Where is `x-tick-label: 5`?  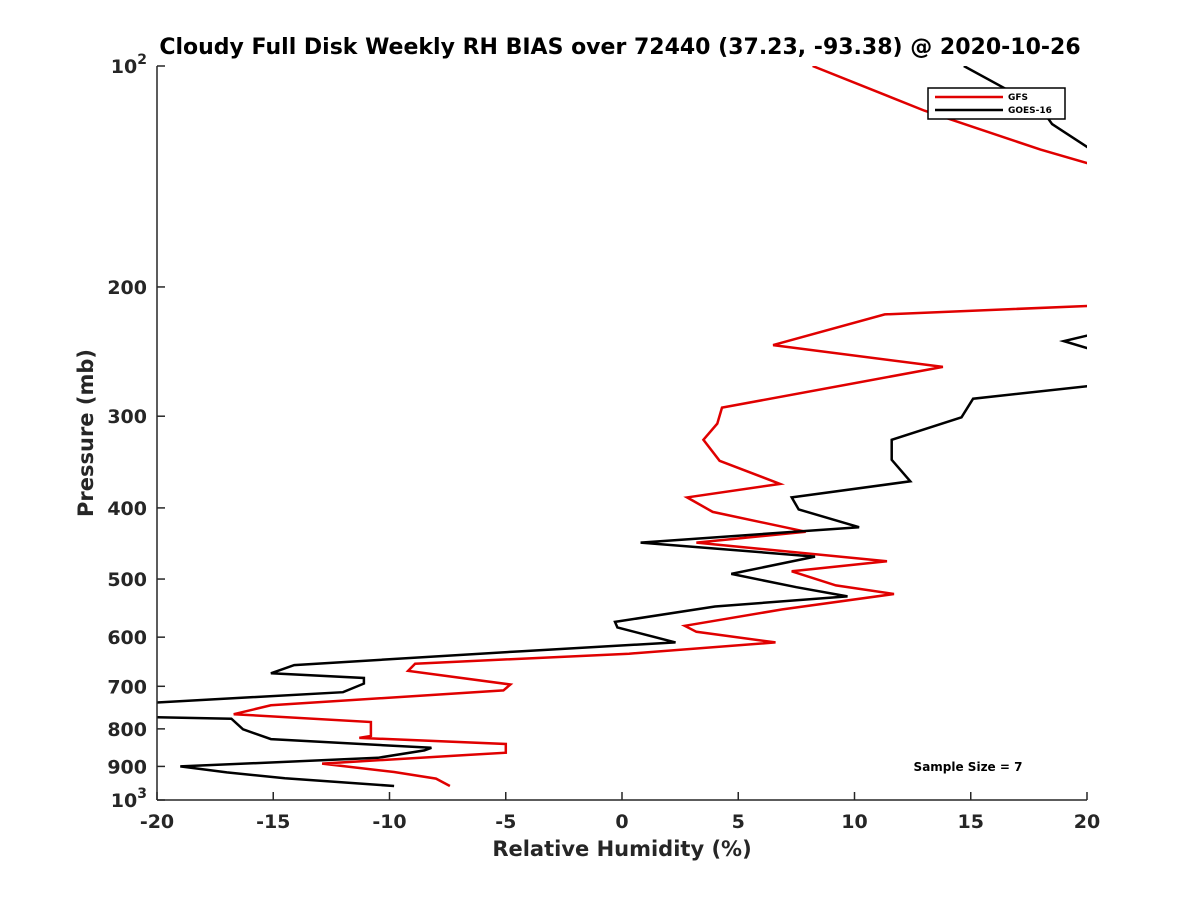 x-tick-label: 5 is located at coordinates (738, 822).